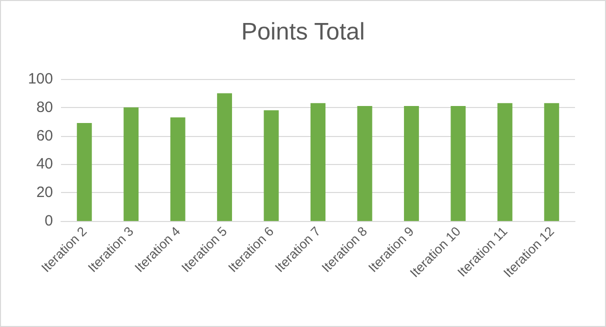 The height and width of the screenshot is (327, 606). Describe the element at coordinates (40, 79) in the screenshot. I see `y-tick-label: 100` at that location.